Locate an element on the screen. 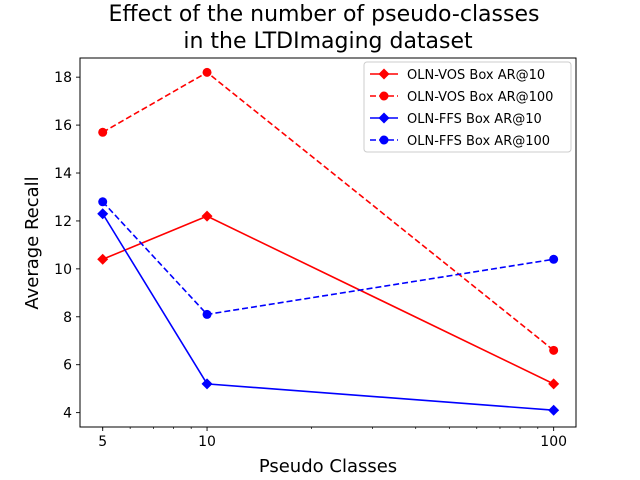 This screenshot has height=480, width=640. y-tick-label: 12 is located at coordinates (63, 222).